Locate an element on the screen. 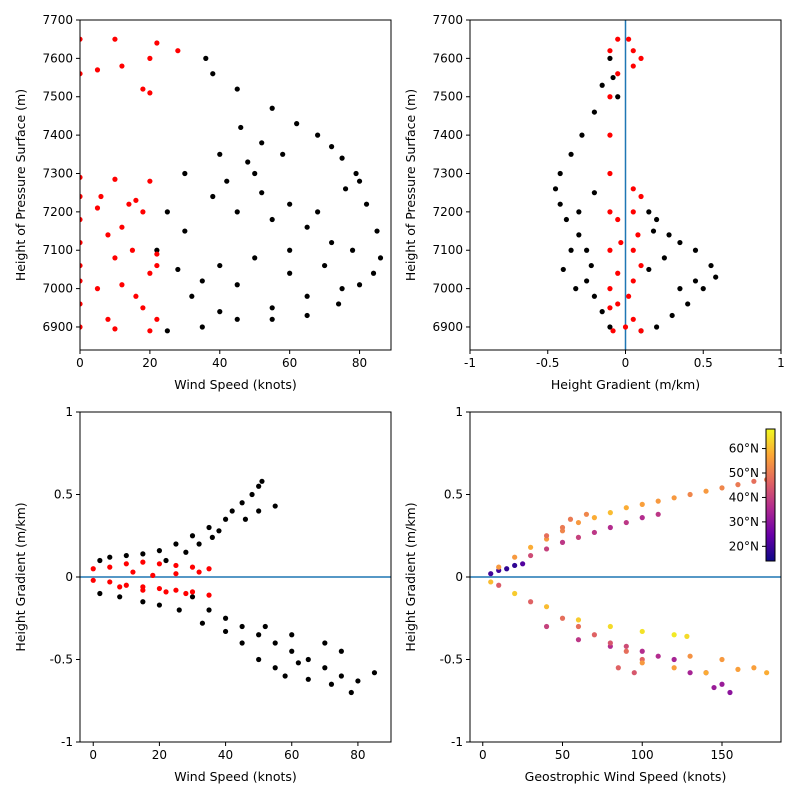 The image size is (800, 800). y-axis-label: Height of Pressure Surface (m) is located at coordinates (20, 185).